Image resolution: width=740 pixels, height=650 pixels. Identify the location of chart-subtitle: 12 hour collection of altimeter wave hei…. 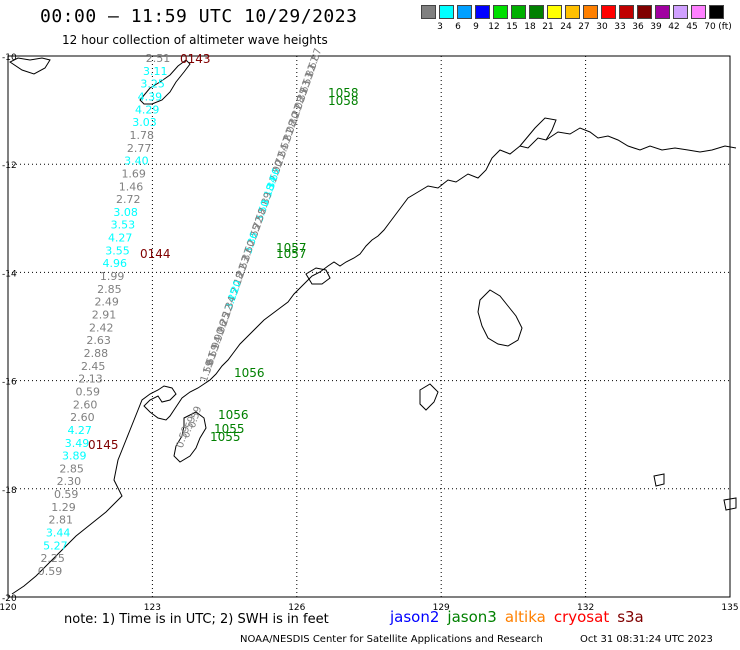
(195, 40).